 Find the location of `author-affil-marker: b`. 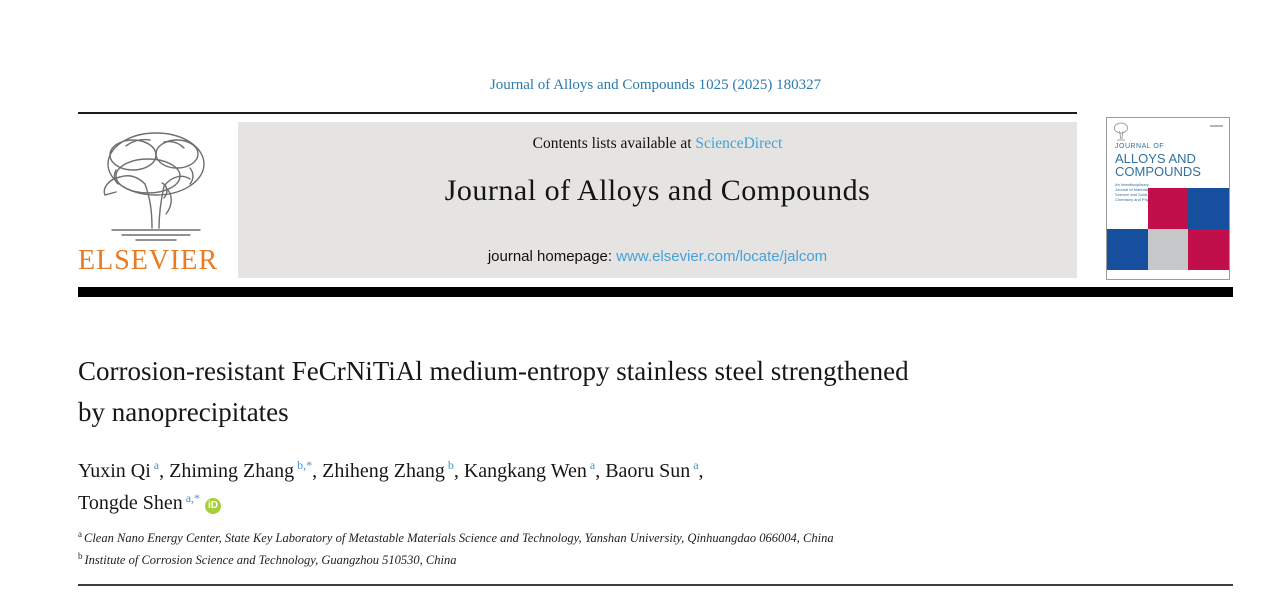

author-affil-marker: b is located at coordinates (450, 465).